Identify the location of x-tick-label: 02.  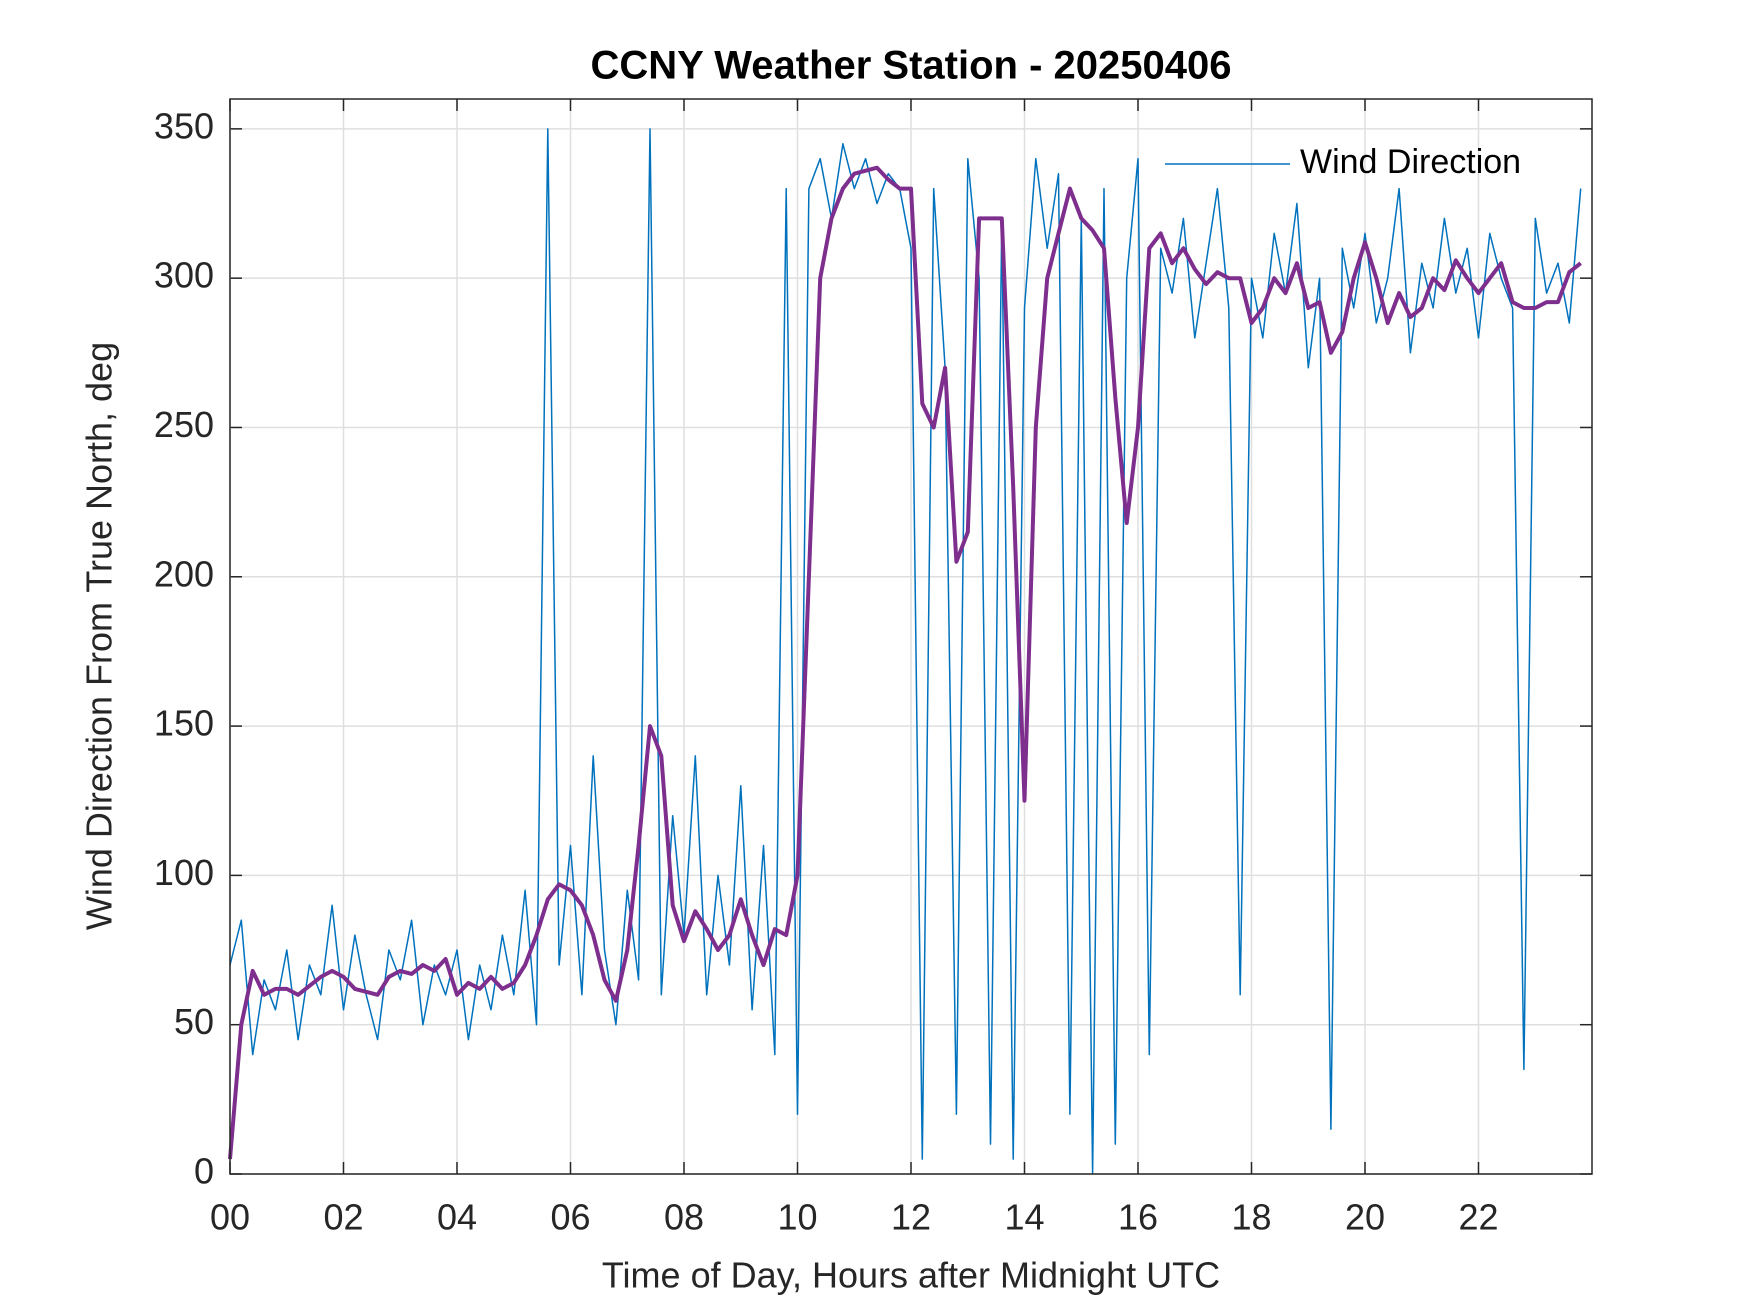
(343, 1217).